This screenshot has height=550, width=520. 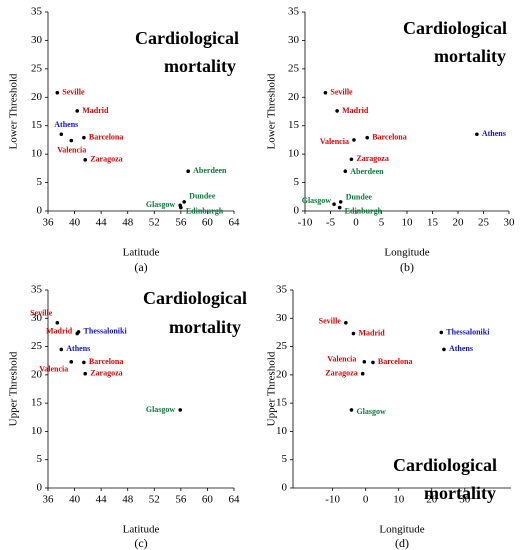 What do you see at coordinates (75, 500) in the screenshot?
I see `x-tick-label: 40` at bounding box center [75, 500].